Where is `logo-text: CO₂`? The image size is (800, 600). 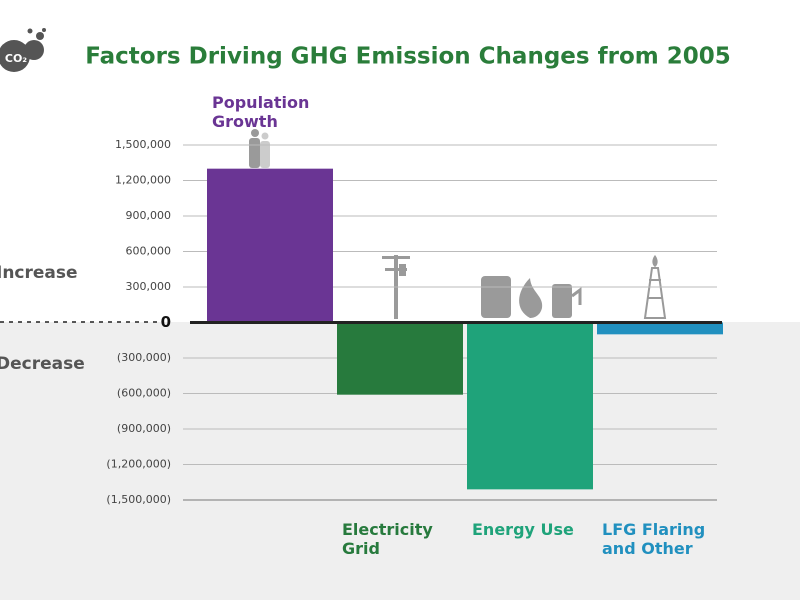 logo-text: CO₂ is located at coordinates (16, 58).